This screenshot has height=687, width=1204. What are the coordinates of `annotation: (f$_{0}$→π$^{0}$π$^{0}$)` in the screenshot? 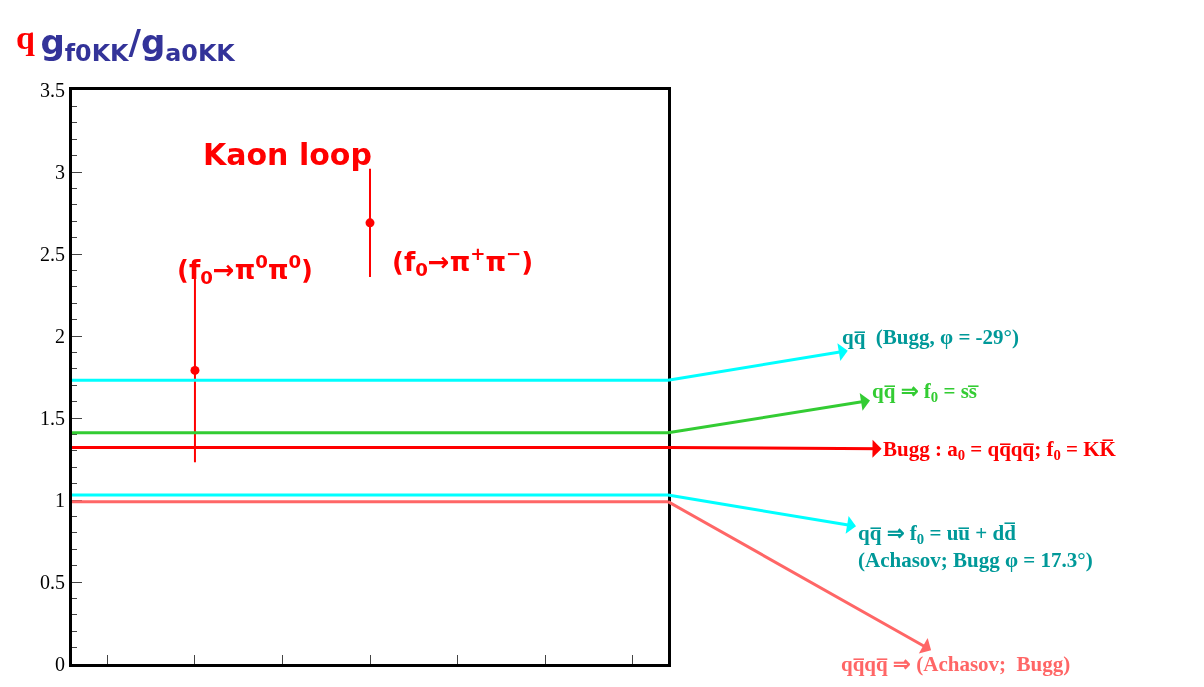 It's located at (245, 270).